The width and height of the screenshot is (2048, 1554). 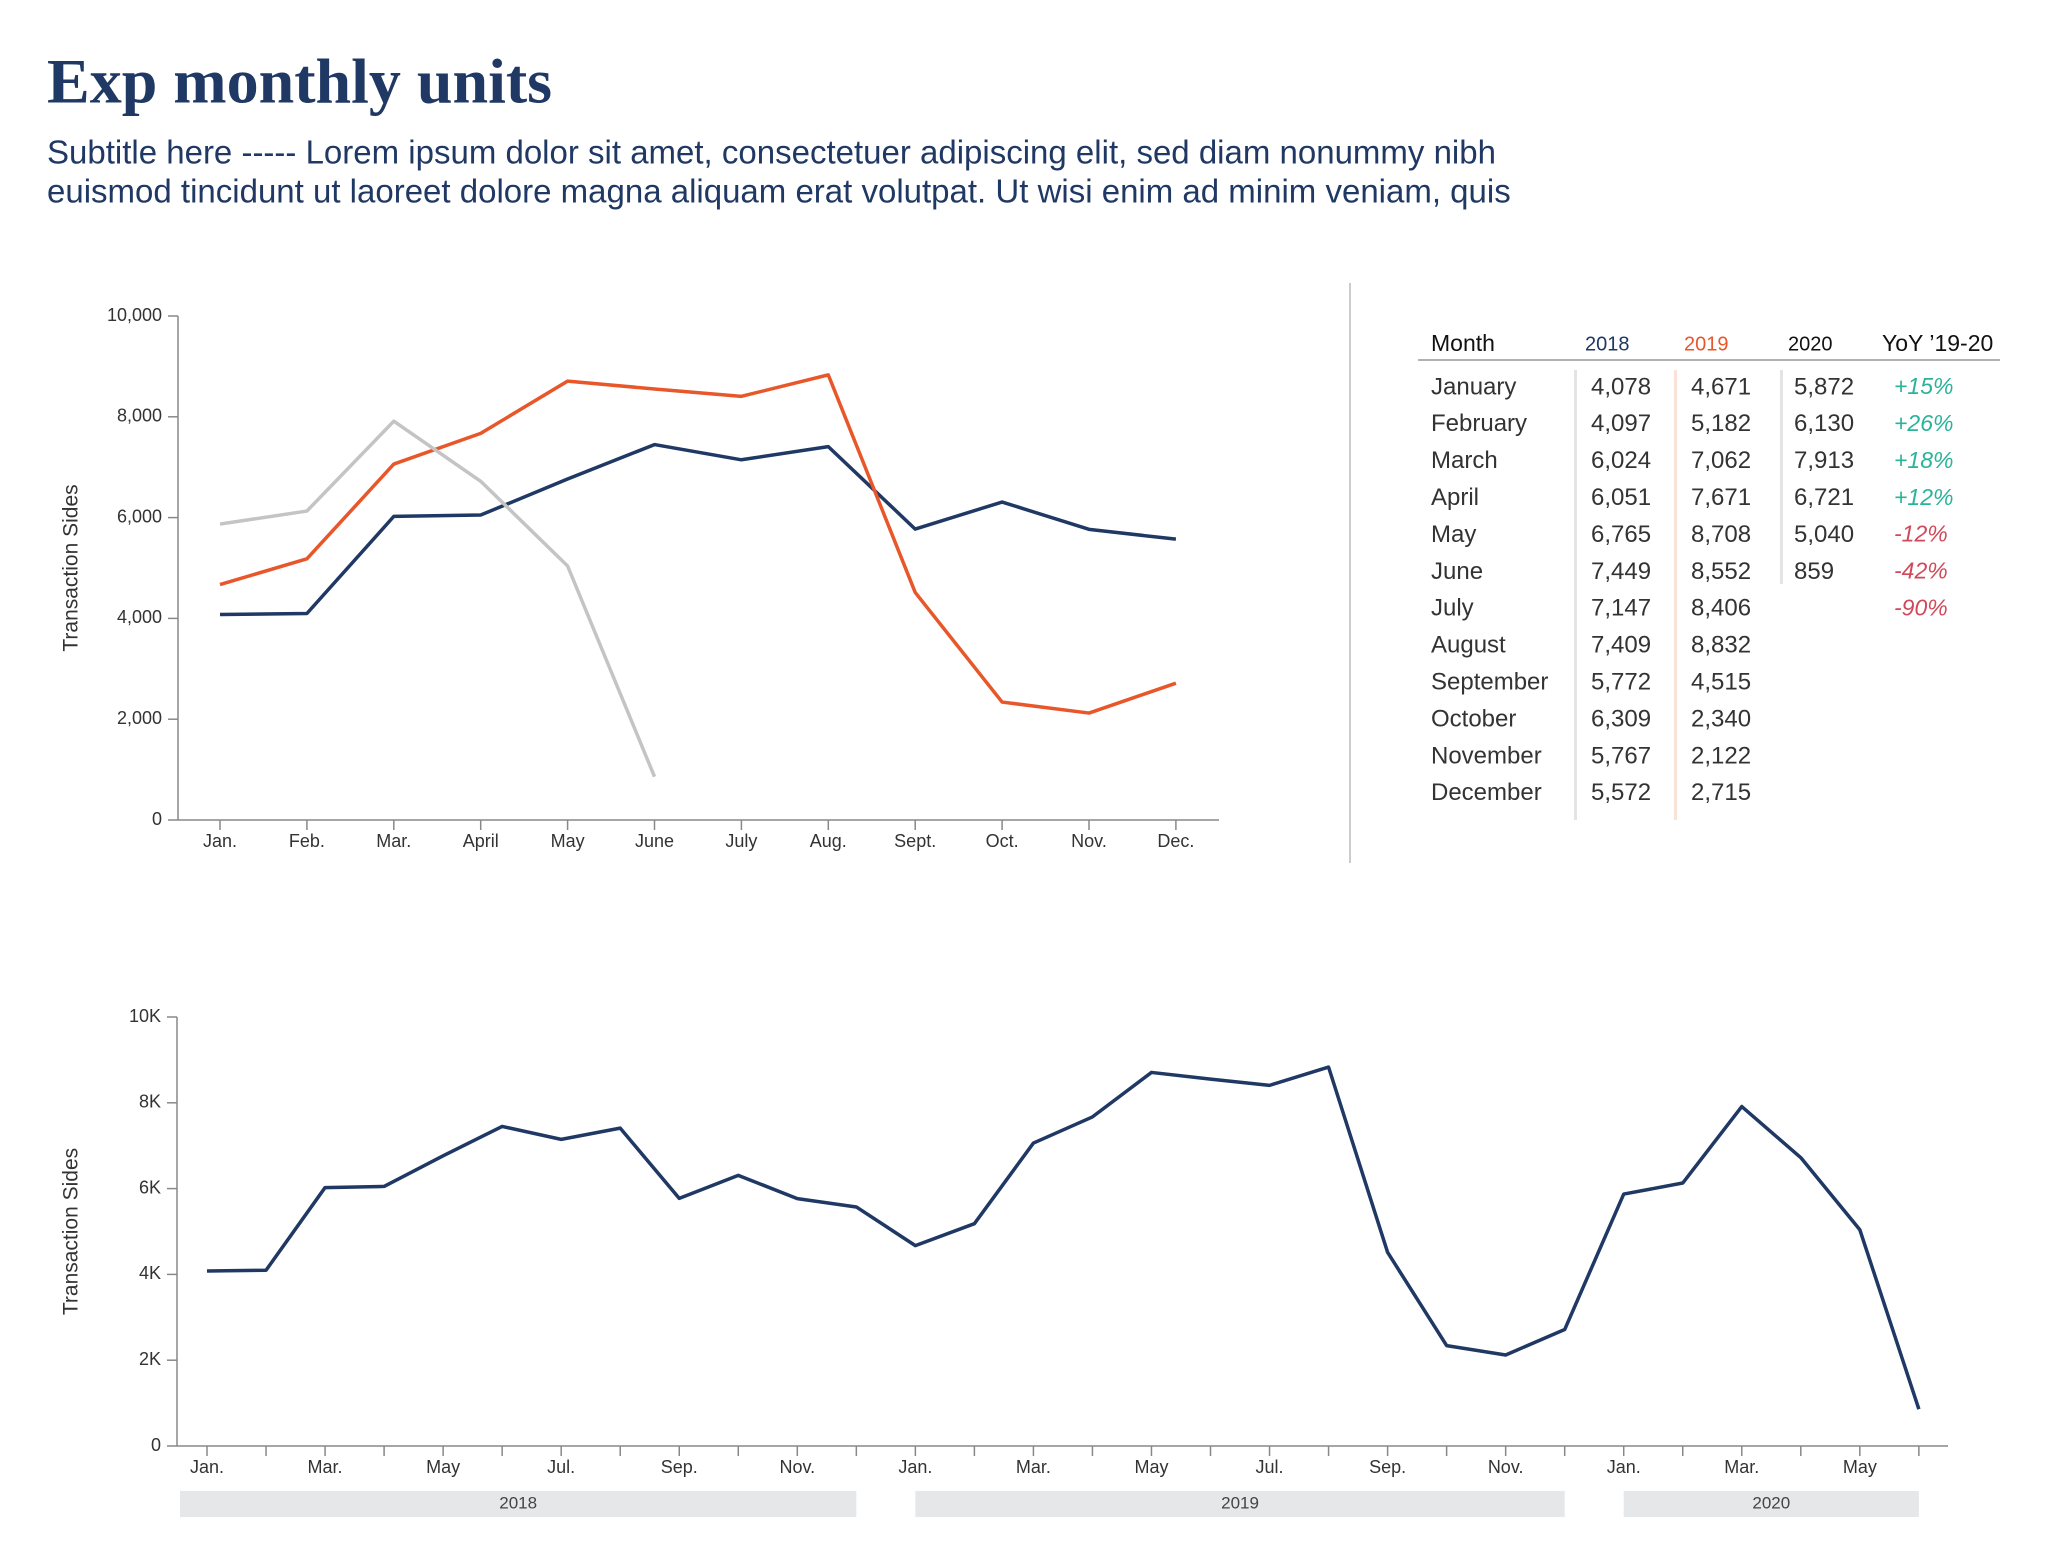 I want to click on y-tick-label: 10K, so click(x=145, y=1016).